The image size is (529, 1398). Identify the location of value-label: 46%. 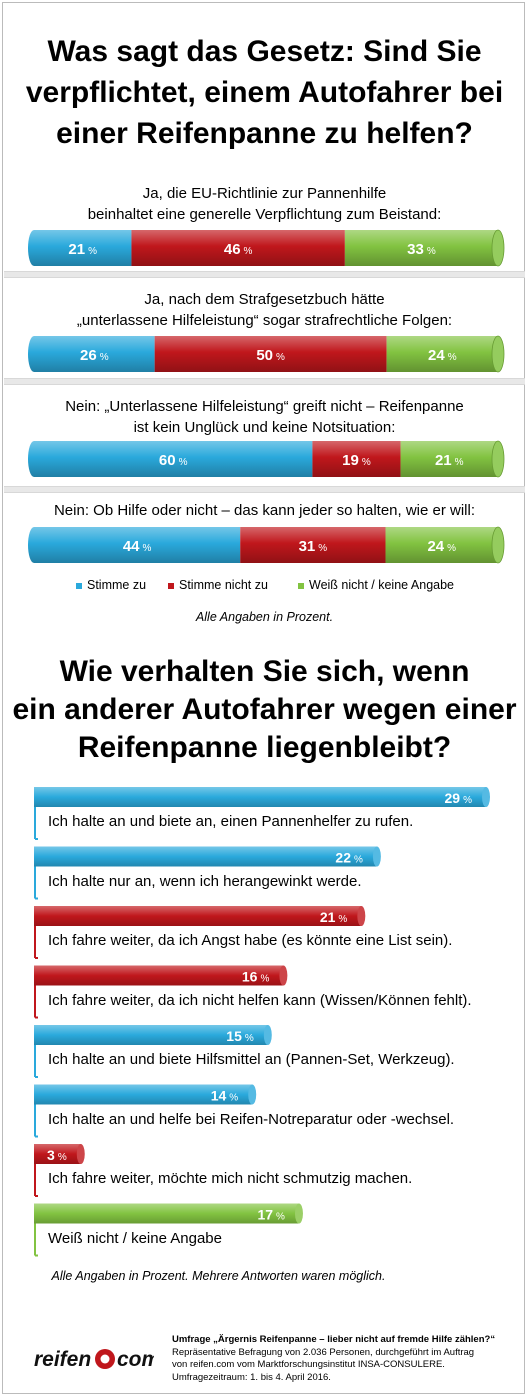
(238, 249).